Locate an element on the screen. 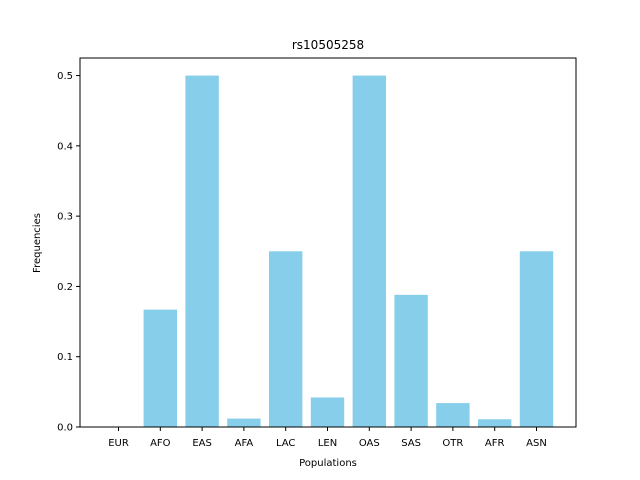  chart-title: rs10505258 is located at coordinates (328, 45).